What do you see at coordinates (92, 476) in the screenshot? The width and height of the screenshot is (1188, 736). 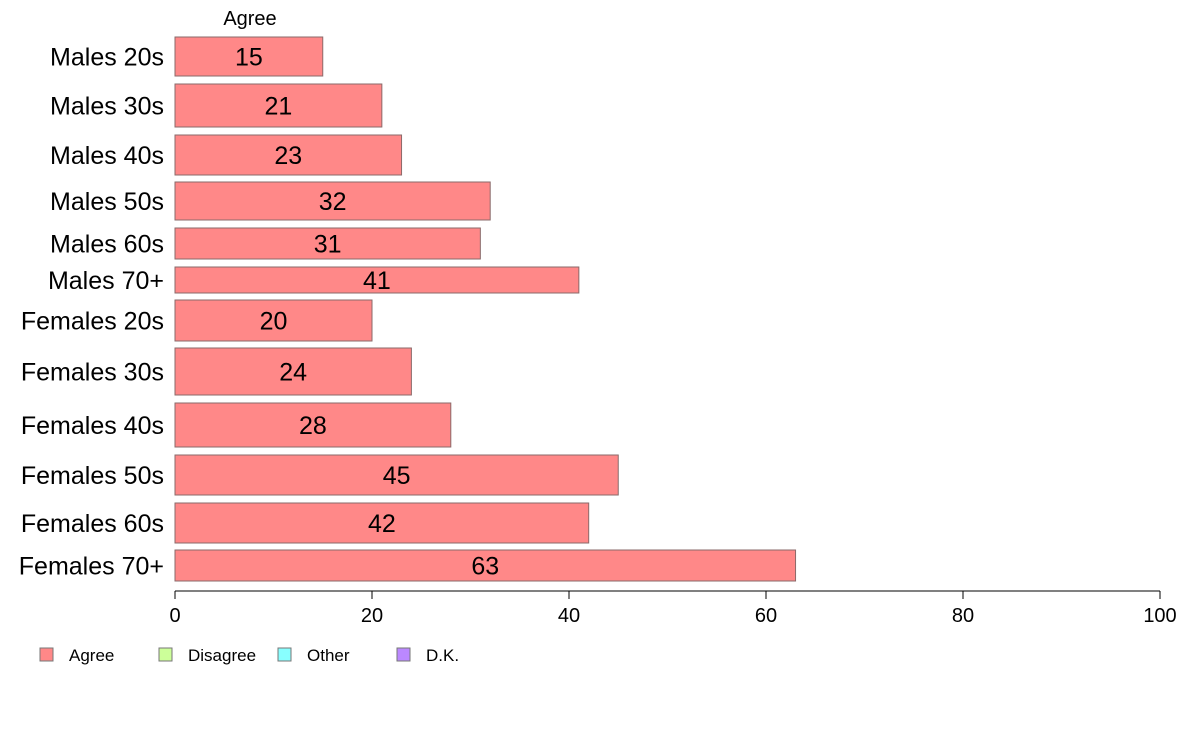 I see `category-label: Females 50s` at bounding box center [92, 476].